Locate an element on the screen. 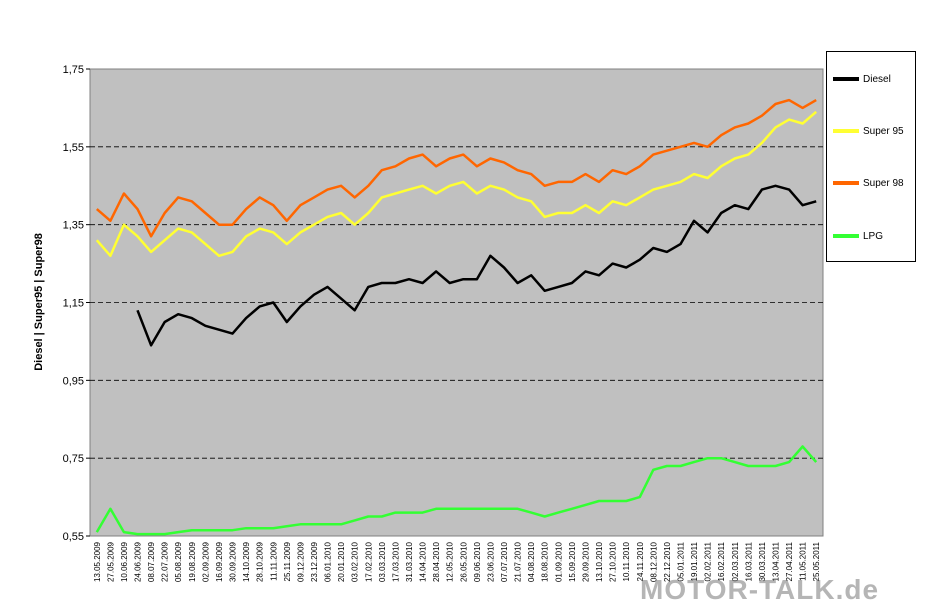 Image resolution: width=930 pixels, height=608 pixels. x-tick-label: 21.07.2010 is located at coordinates (518, 561).